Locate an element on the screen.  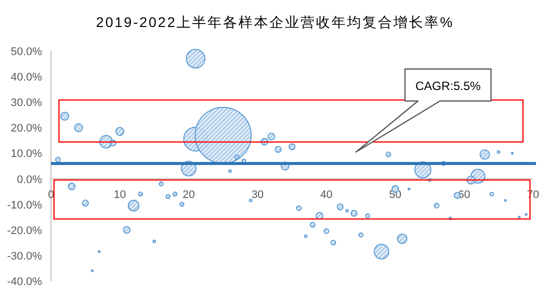
annotation: CAGR:5.5% is located at coordinates (448, 86).